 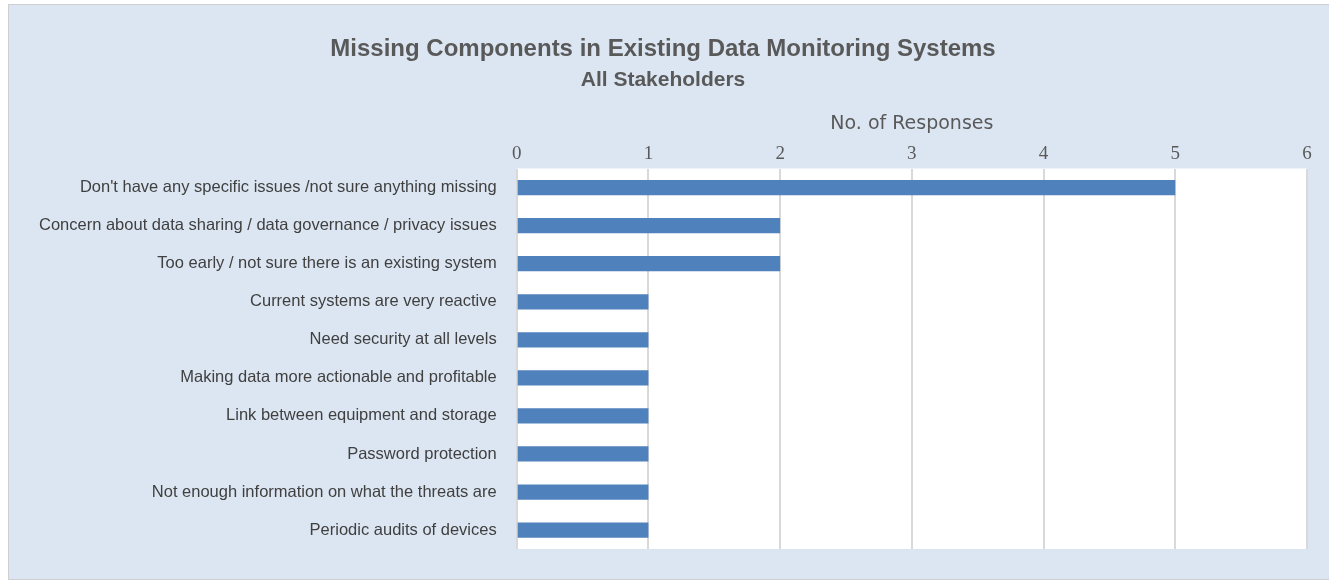 What do you see at coordinates (1307, 153) in the screenshot?
I see `x-tick-label: 6` at bounding box center [1307, 153].